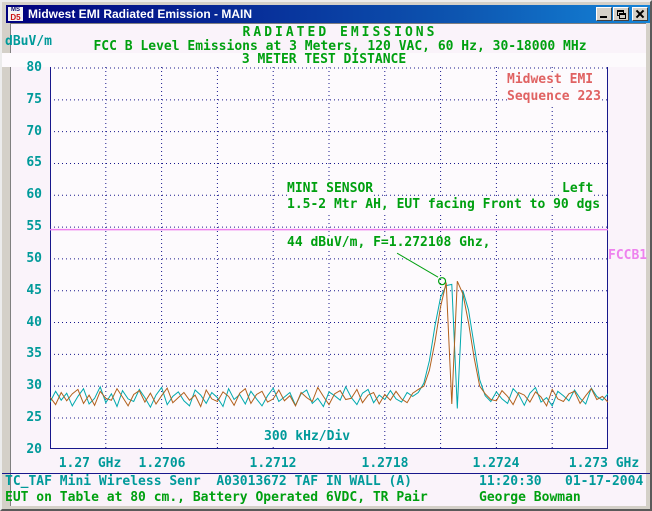  Describe the element at coordinates (385, 463) in the screenshot. I see `x-tick-label: 1.2718` at that location.